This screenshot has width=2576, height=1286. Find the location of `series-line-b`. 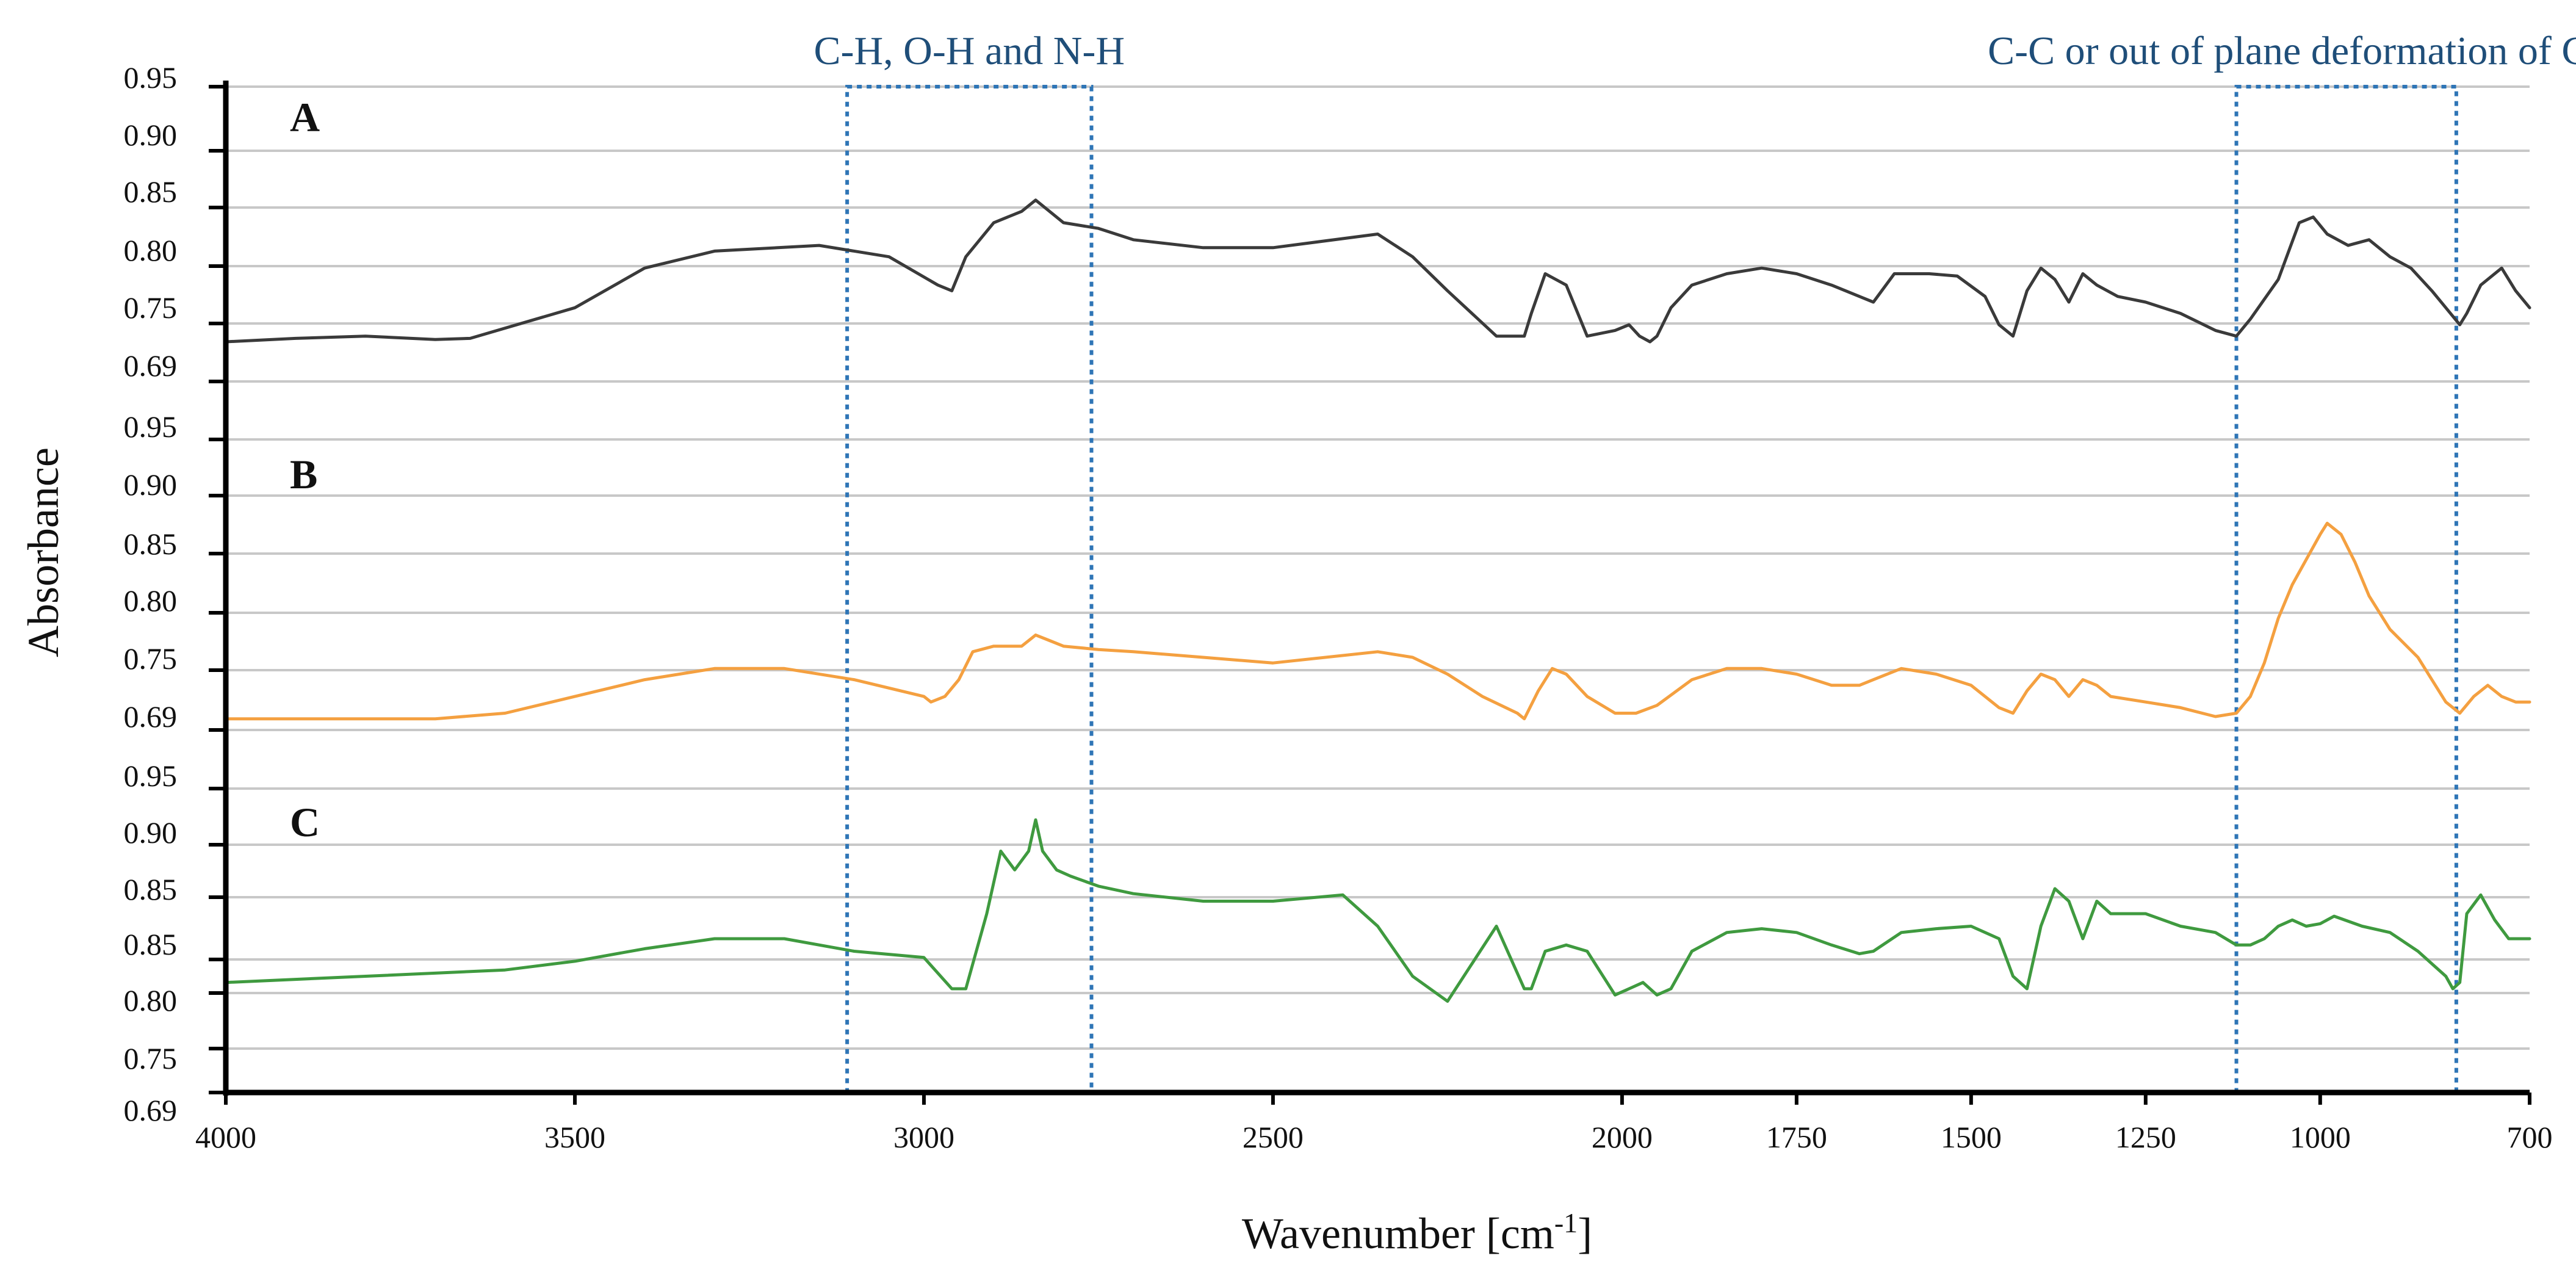

series-line-b is located at coordinates (1377, 621).